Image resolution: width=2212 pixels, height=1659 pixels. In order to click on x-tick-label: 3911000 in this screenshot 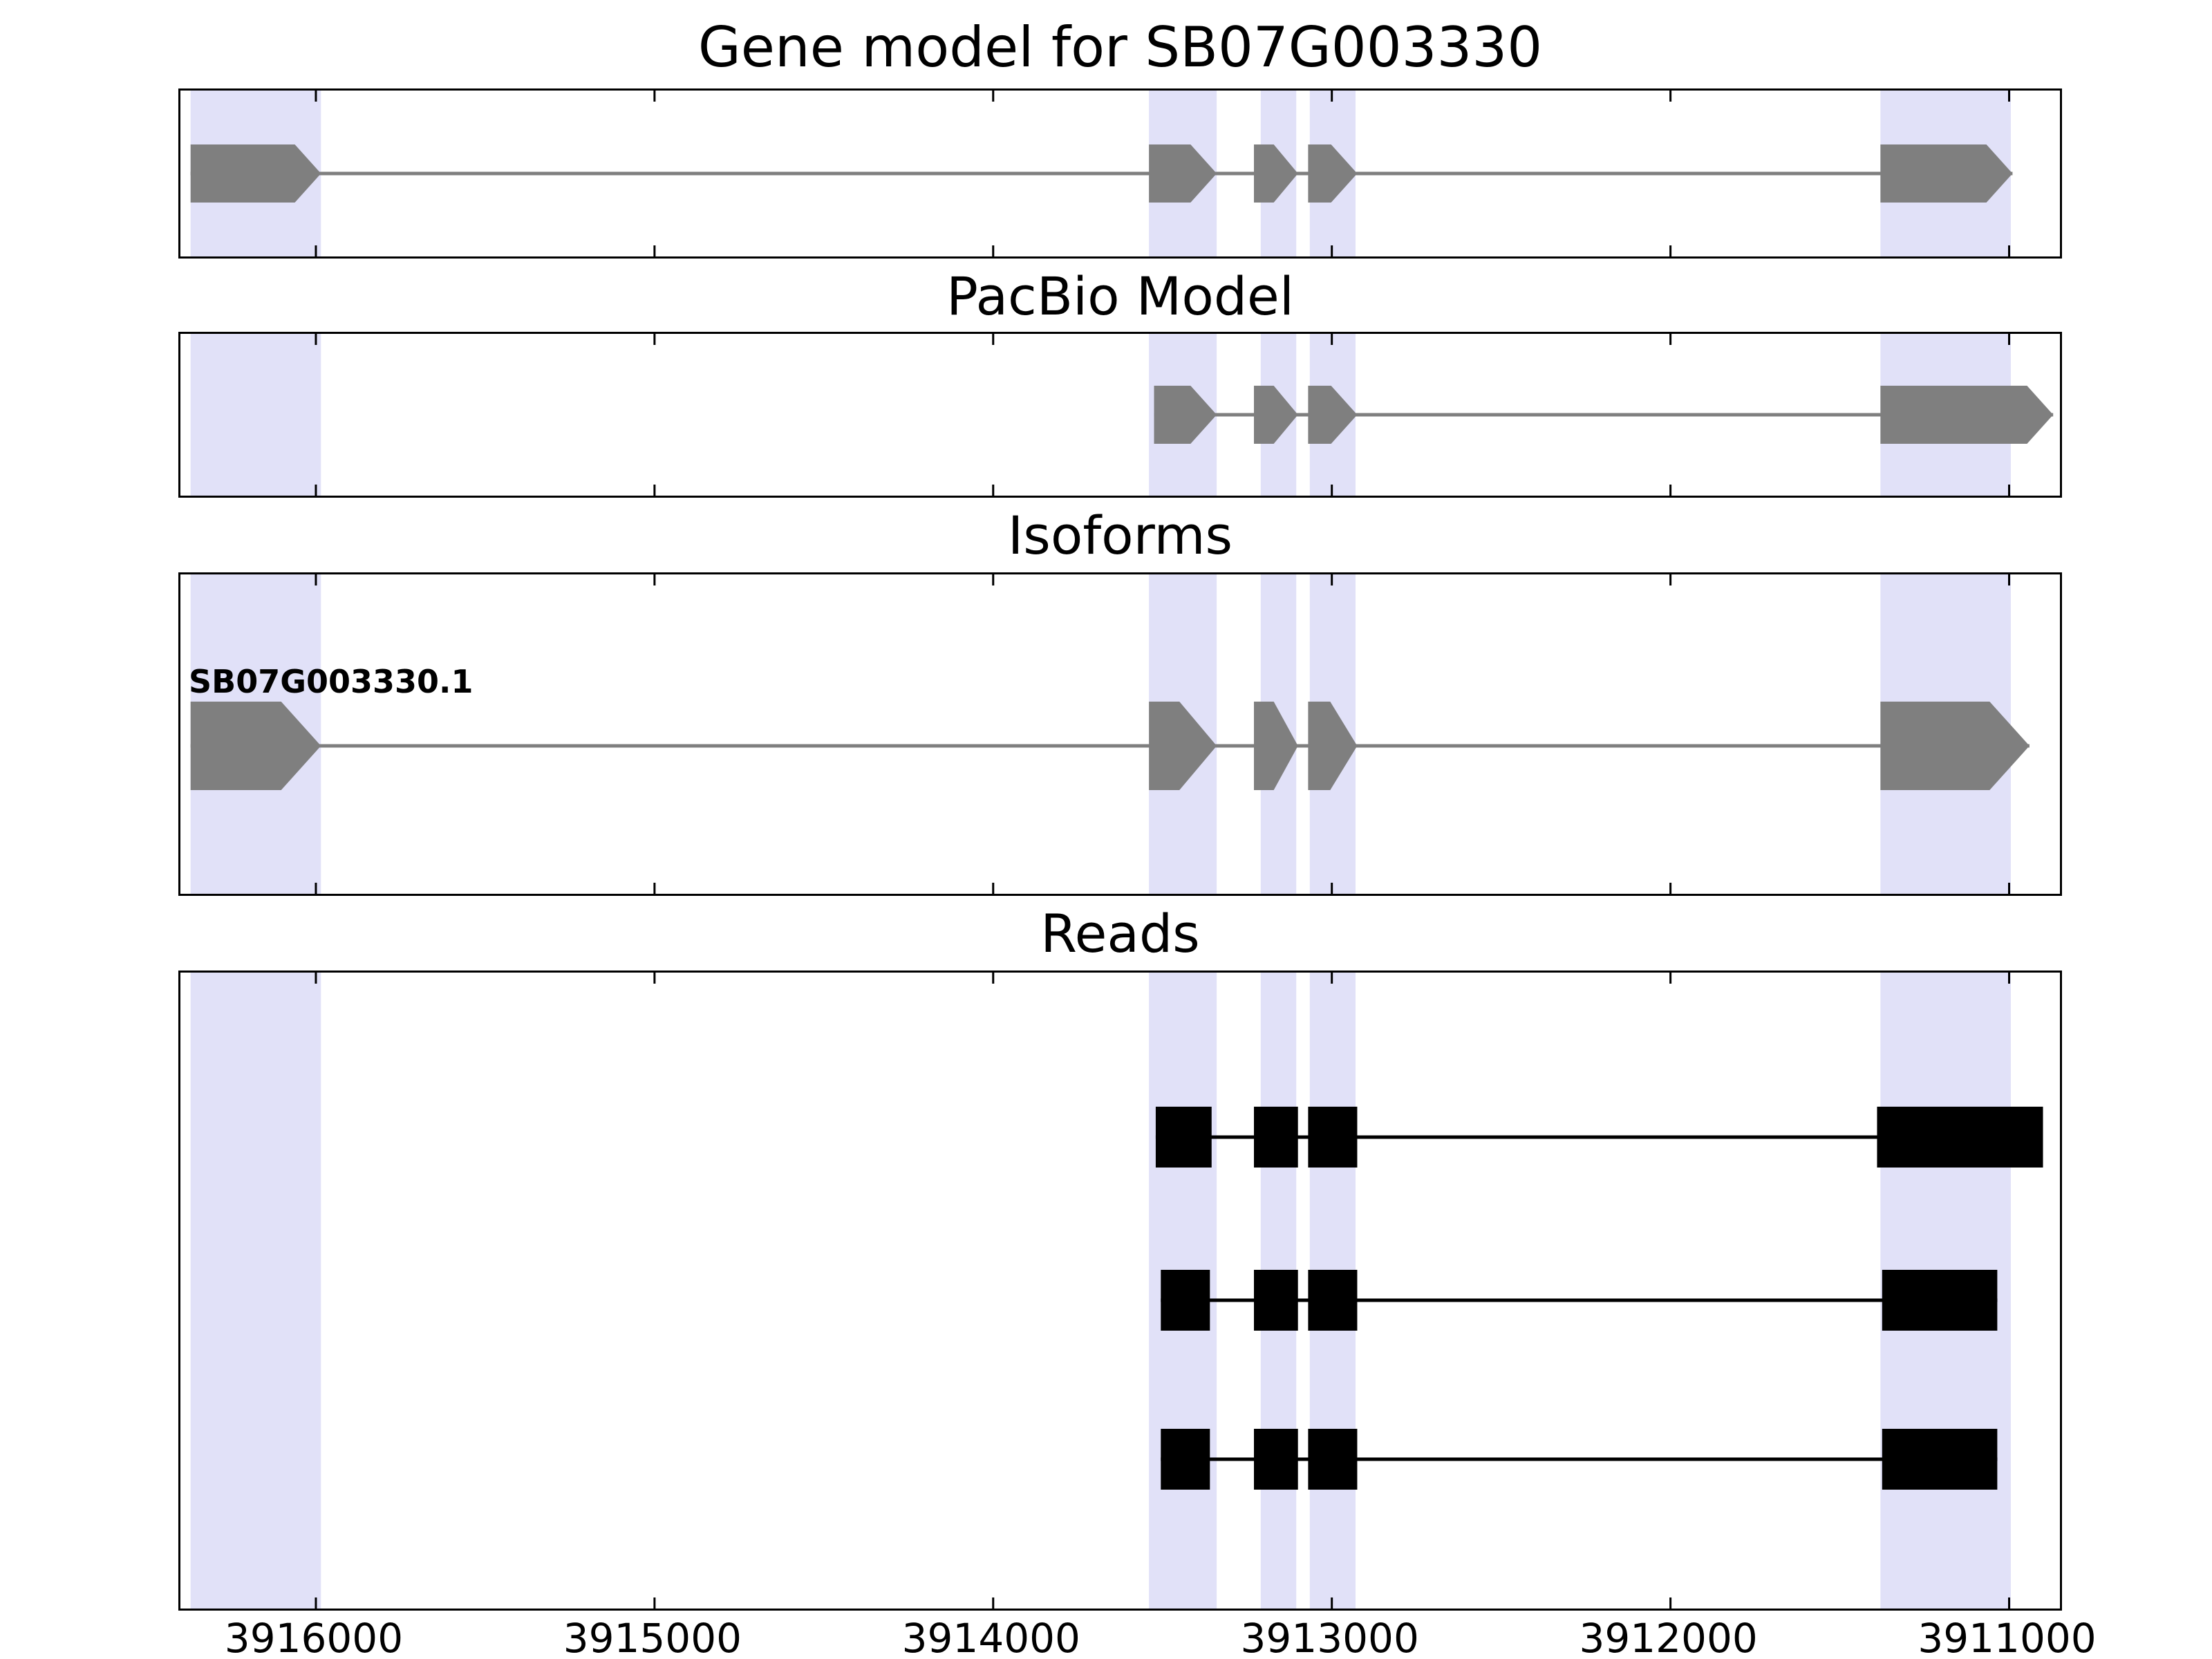, I will do `click(2008, 1637)`.